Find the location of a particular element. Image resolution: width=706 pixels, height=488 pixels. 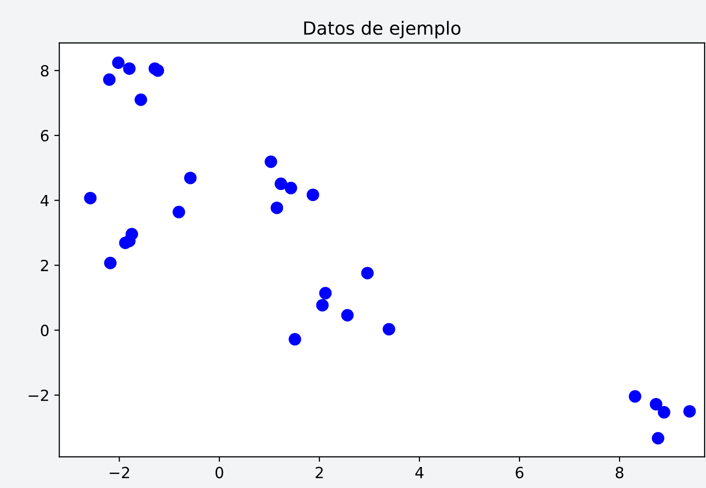

y-tick-label: −2 is located at coordinates (38, 395).